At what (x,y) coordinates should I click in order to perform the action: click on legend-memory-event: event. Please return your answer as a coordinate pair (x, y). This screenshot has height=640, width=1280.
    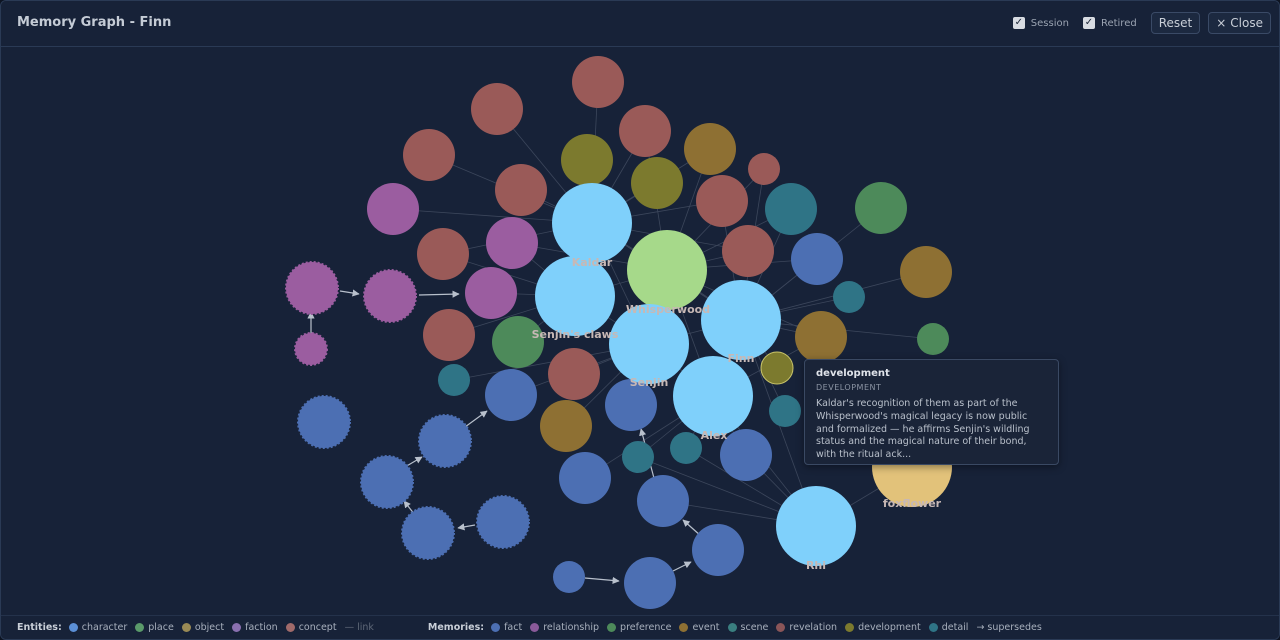
    Looking at the image, I should click on (699, 627).